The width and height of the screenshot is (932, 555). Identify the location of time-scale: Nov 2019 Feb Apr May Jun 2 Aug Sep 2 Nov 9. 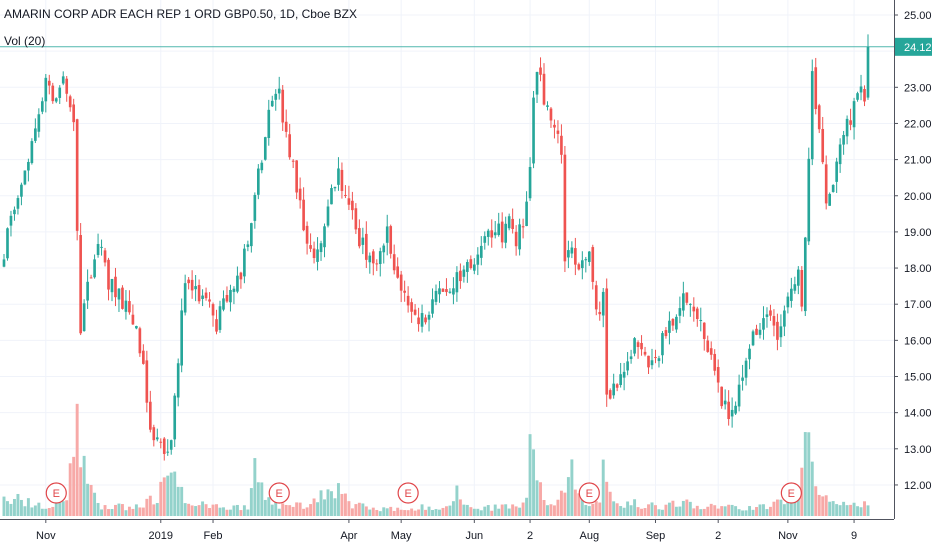
(446, 530).